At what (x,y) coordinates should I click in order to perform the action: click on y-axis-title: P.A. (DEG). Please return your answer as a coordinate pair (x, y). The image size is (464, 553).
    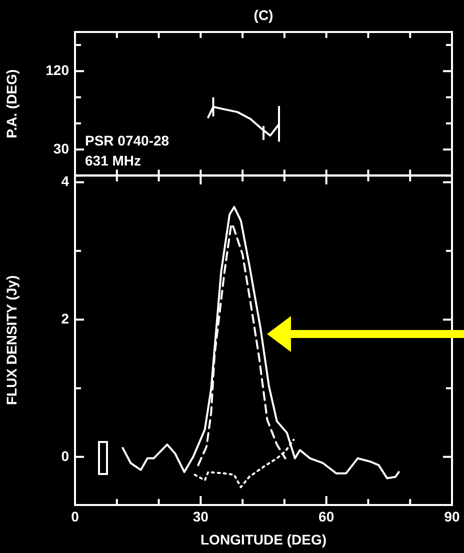
    Looking at the image, I should click on (11, 103).